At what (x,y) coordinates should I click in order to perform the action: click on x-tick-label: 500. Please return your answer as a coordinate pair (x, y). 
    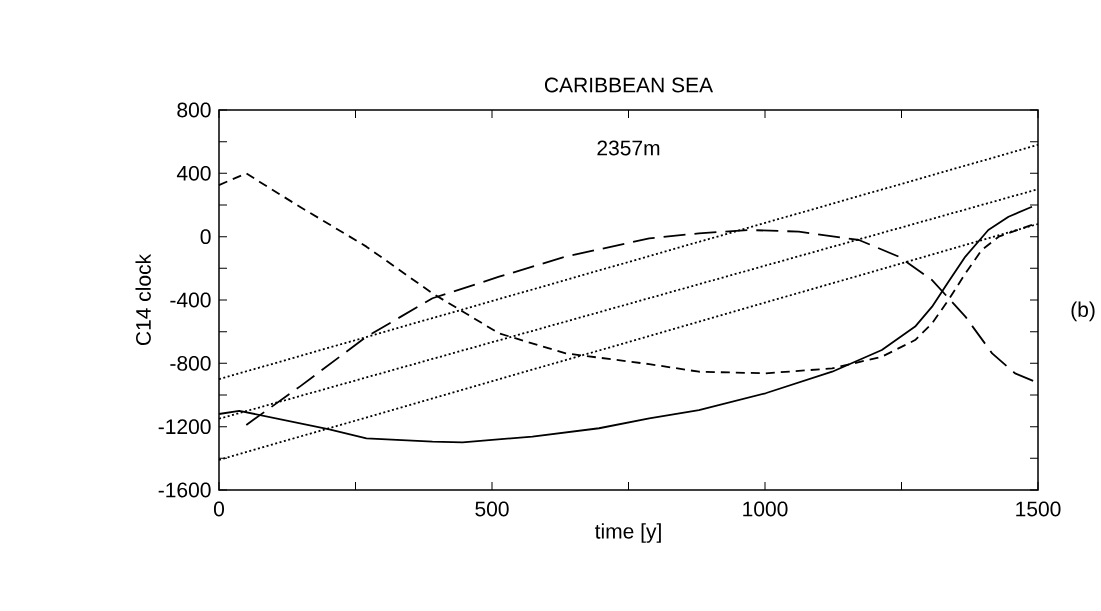
    Looking at the image, I should click on (492, 509).